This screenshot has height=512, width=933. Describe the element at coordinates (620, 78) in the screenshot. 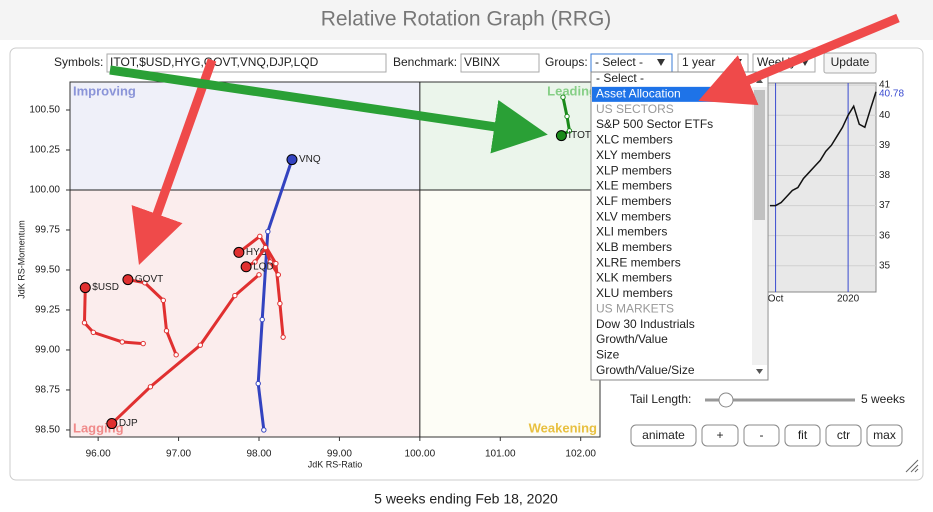

I see `option: - Select -` at that location.